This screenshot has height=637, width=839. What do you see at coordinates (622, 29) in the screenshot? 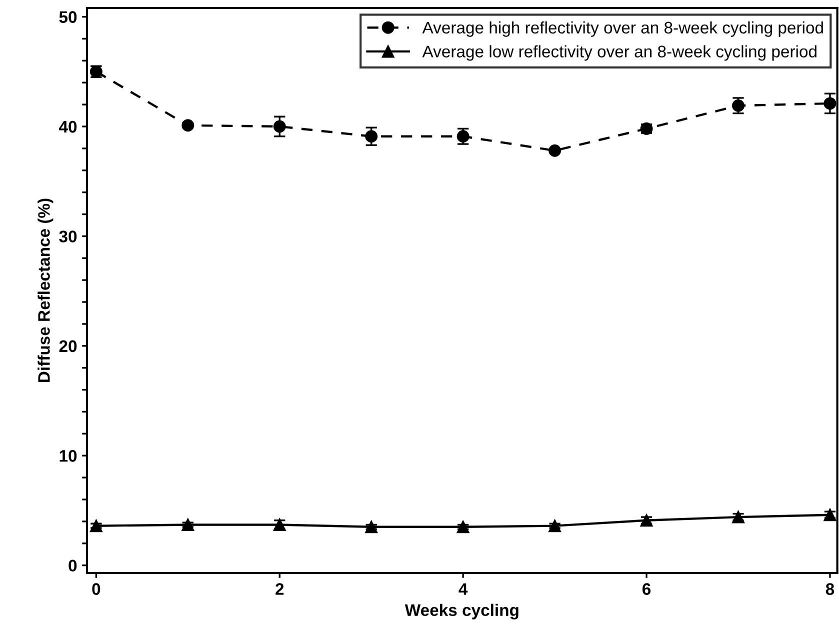
I see `legend-label: Average high reflectivity over an 8-week cycling period` at bounding box center [622, 29].